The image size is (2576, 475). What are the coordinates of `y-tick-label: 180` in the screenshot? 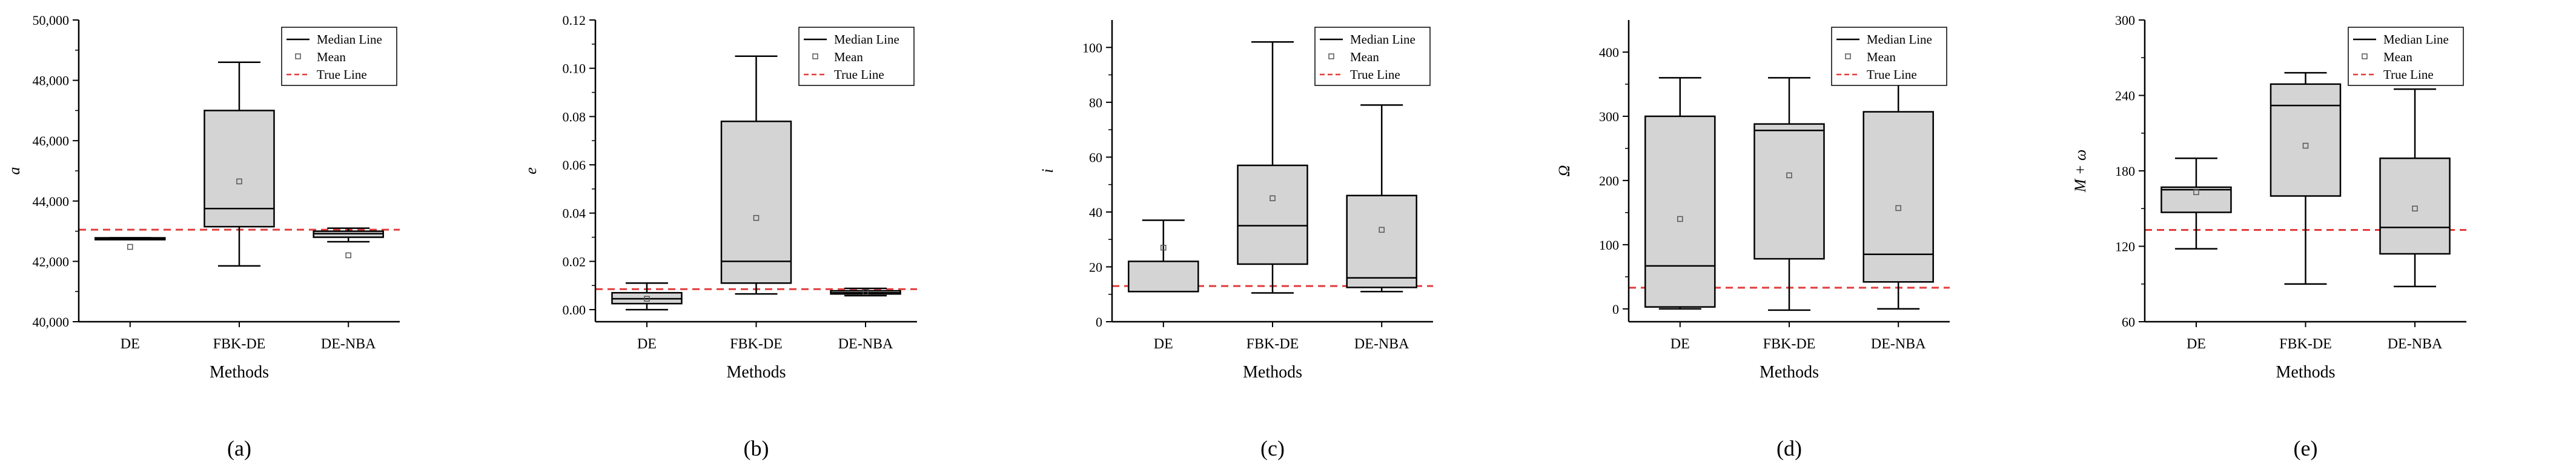 It's located at (2125, 171).